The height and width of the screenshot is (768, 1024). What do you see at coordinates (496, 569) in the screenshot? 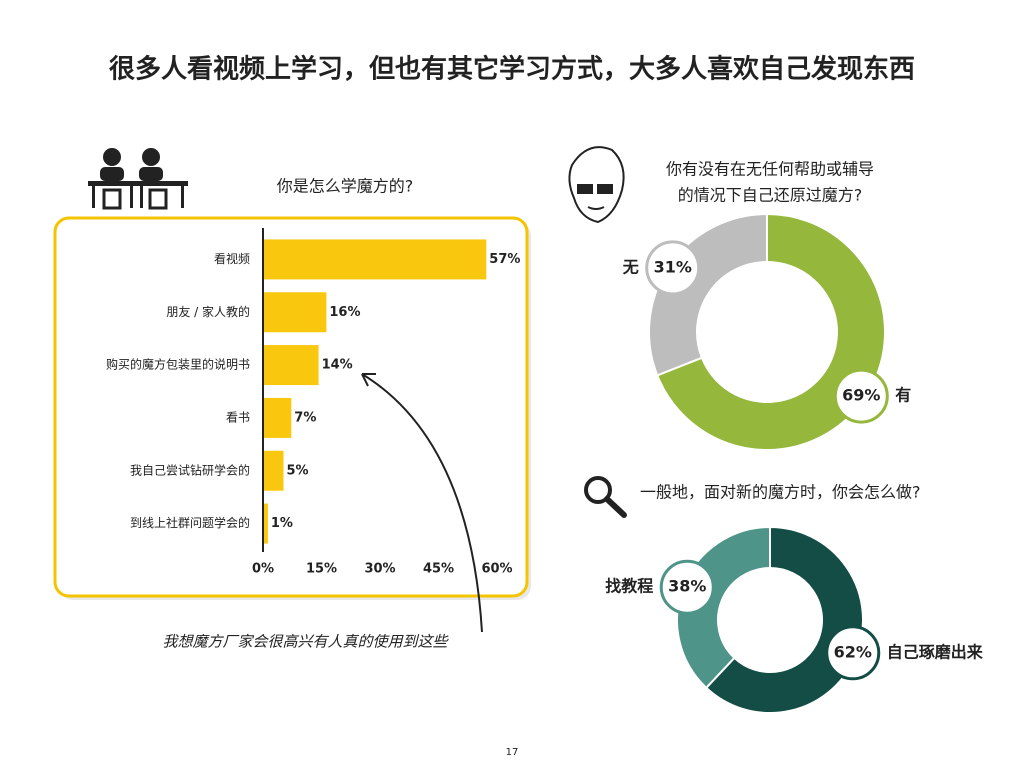
I see `x-tick-label: 60%` at bounding box center [496, 569].